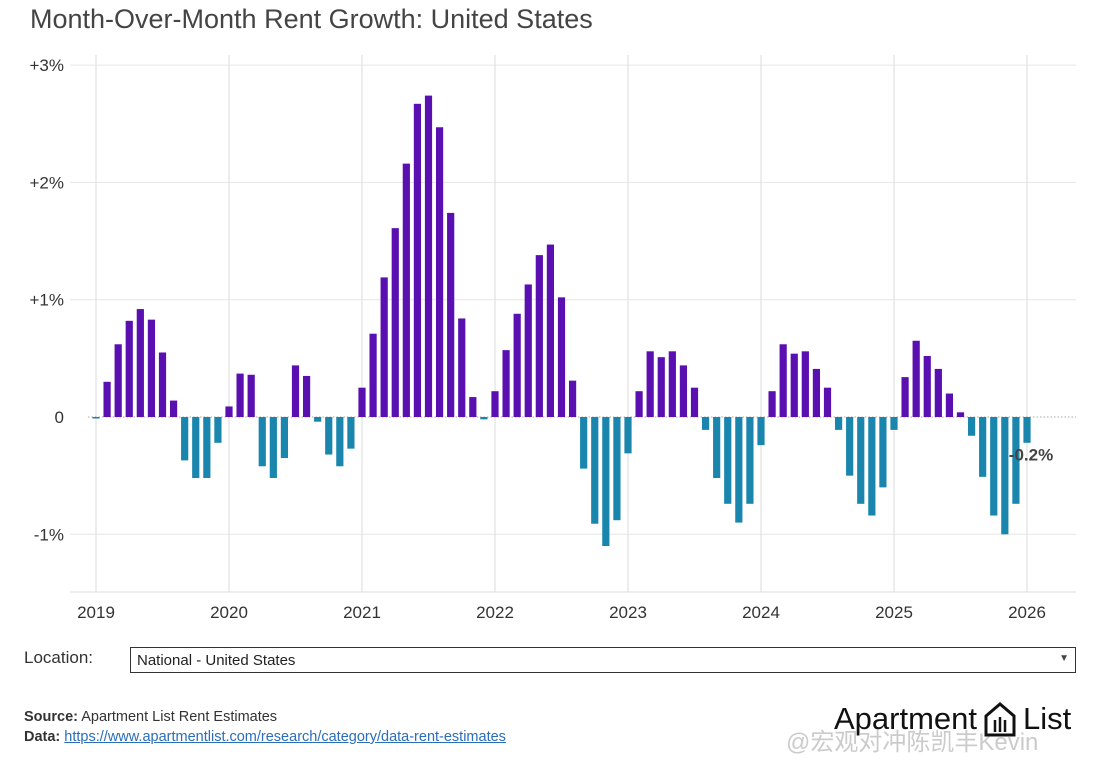  I want to click on source-text: Apartment List Rent Estimates, so click(179, 717).